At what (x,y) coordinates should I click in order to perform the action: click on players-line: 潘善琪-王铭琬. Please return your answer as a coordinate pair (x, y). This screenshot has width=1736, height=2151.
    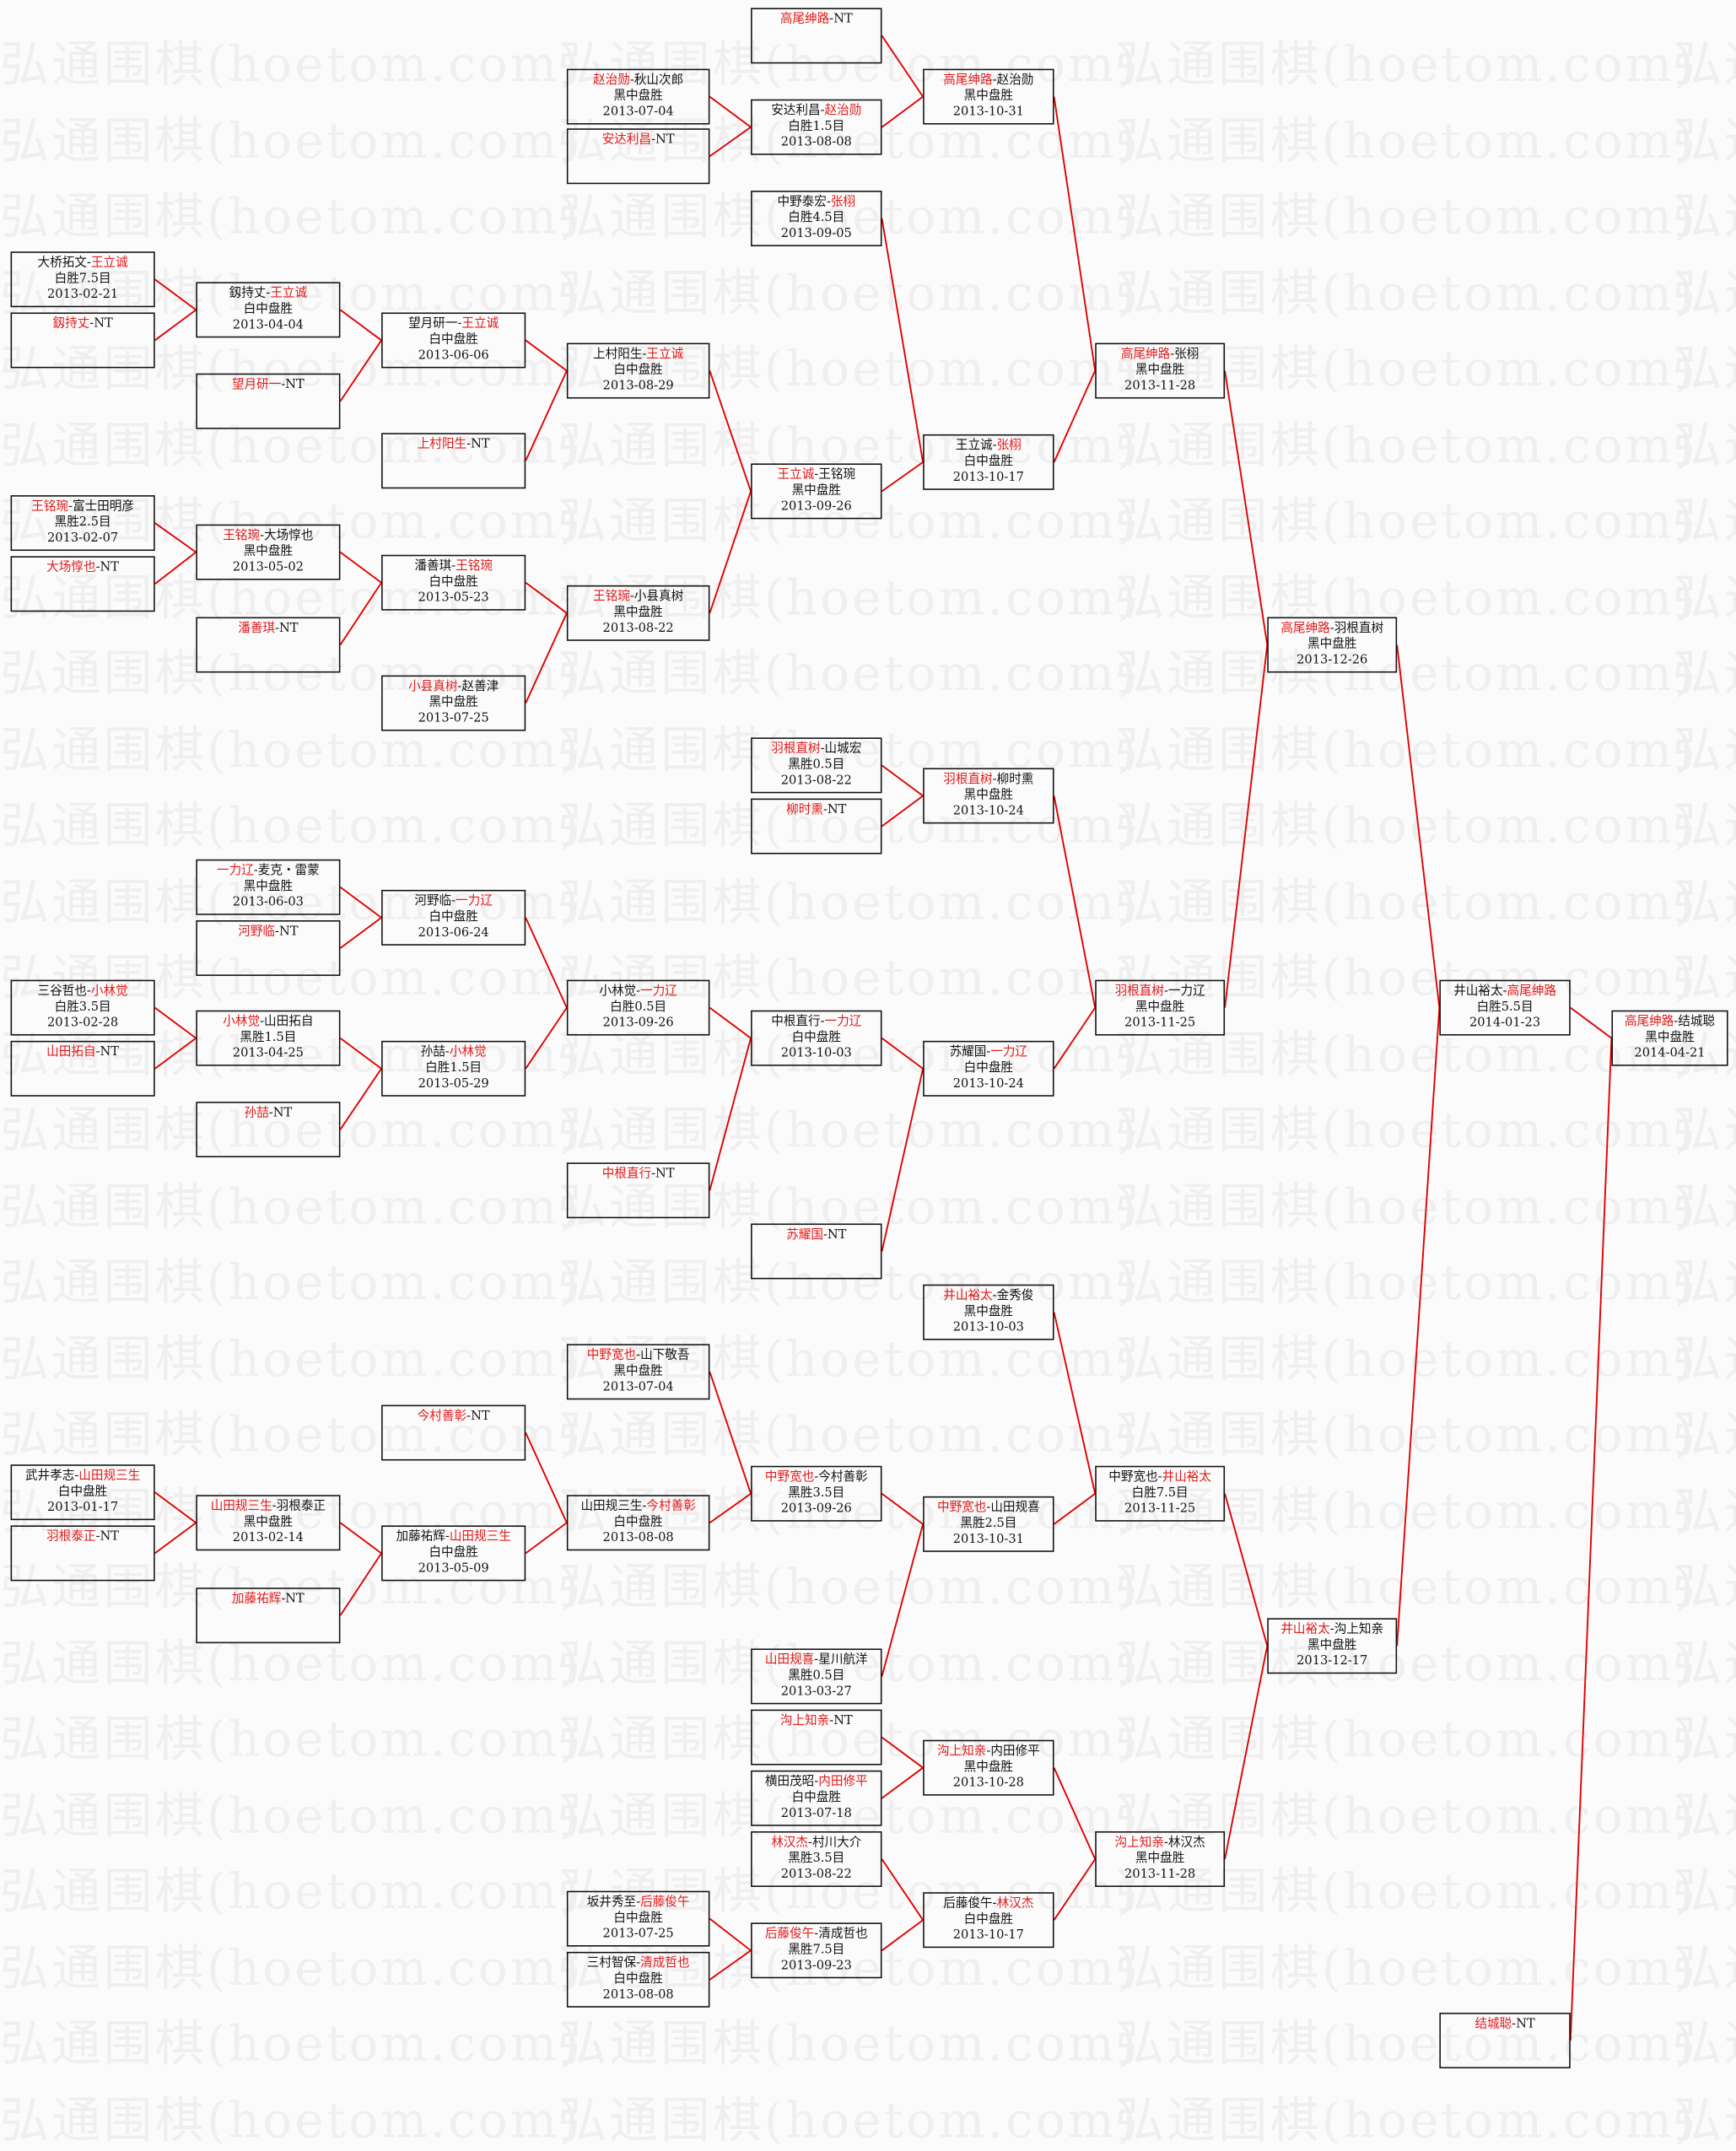
    Looking at the image, I should click on (454, 566).